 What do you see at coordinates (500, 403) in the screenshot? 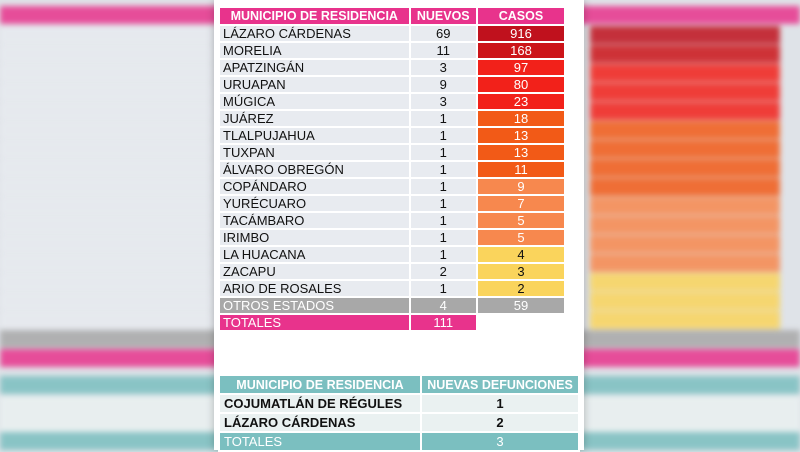
I see `def-valor: 1` at bounding box center [500, 403].